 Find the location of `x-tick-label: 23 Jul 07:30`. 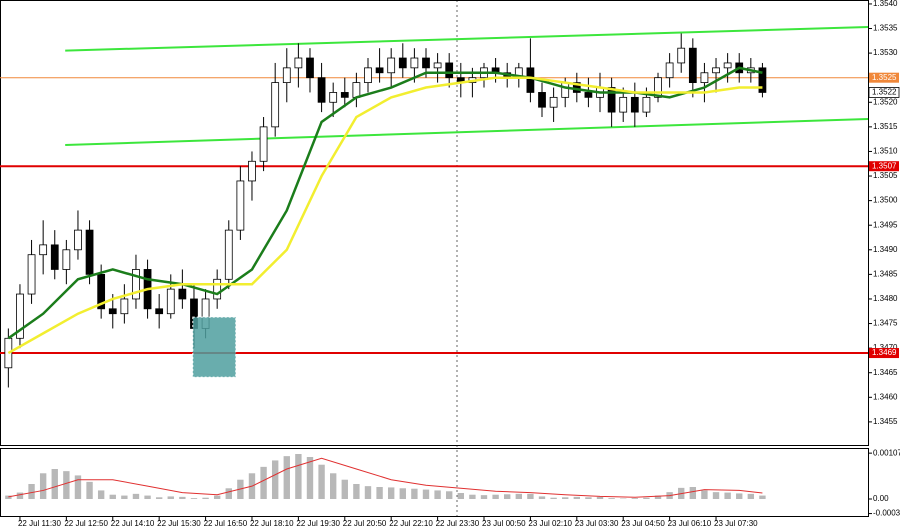

x-tick-label: 23 Jul 07:30 is located at coordinates (736, 523).